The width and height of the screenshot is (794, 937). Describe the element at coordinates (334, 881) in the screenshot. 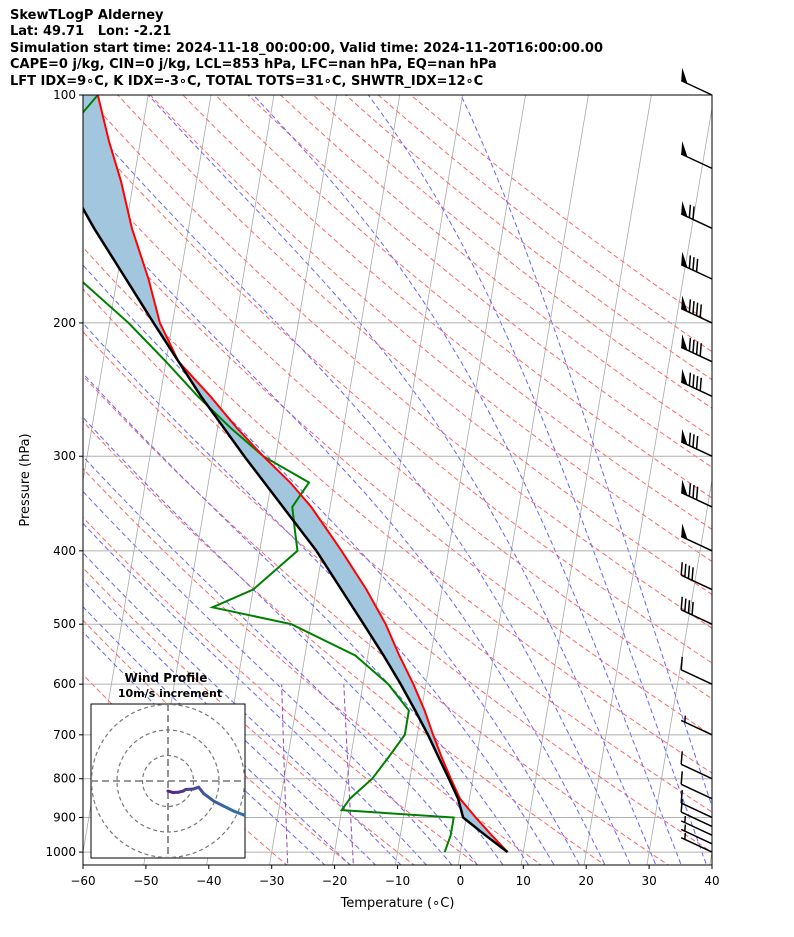

I see `x-tick-label: −20` at that location.